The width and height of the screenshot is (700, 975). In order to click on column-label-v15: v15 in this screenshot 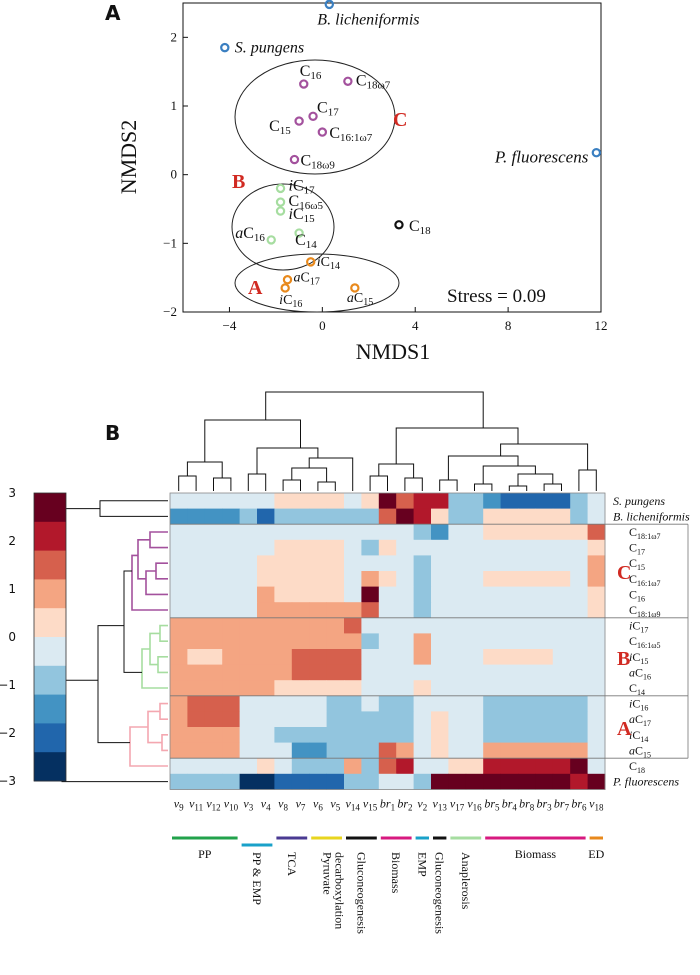, I will do `click(370, 804)`.